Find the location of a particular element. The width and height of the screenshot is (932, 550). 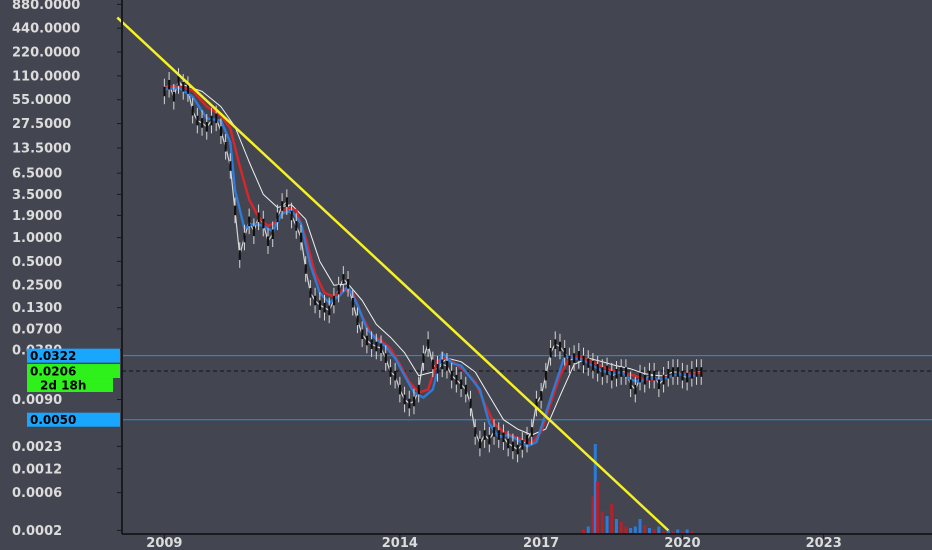

y-tick-label: 55.0000 is located at coordinates (41, 100).